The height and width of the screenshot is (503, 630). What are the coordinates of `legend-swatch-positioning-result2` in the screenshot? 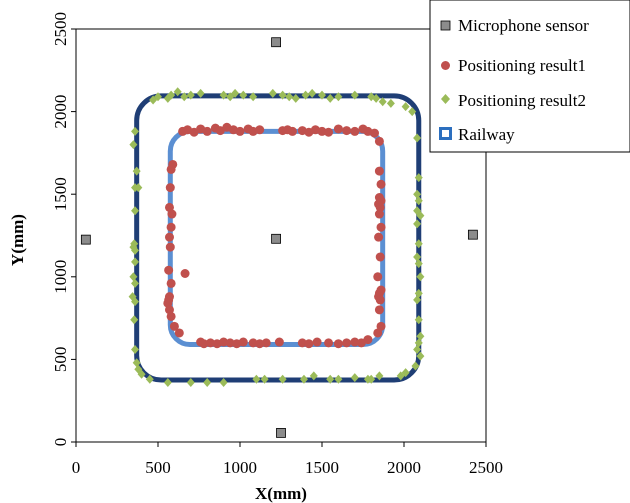 It's located at (445, 99).